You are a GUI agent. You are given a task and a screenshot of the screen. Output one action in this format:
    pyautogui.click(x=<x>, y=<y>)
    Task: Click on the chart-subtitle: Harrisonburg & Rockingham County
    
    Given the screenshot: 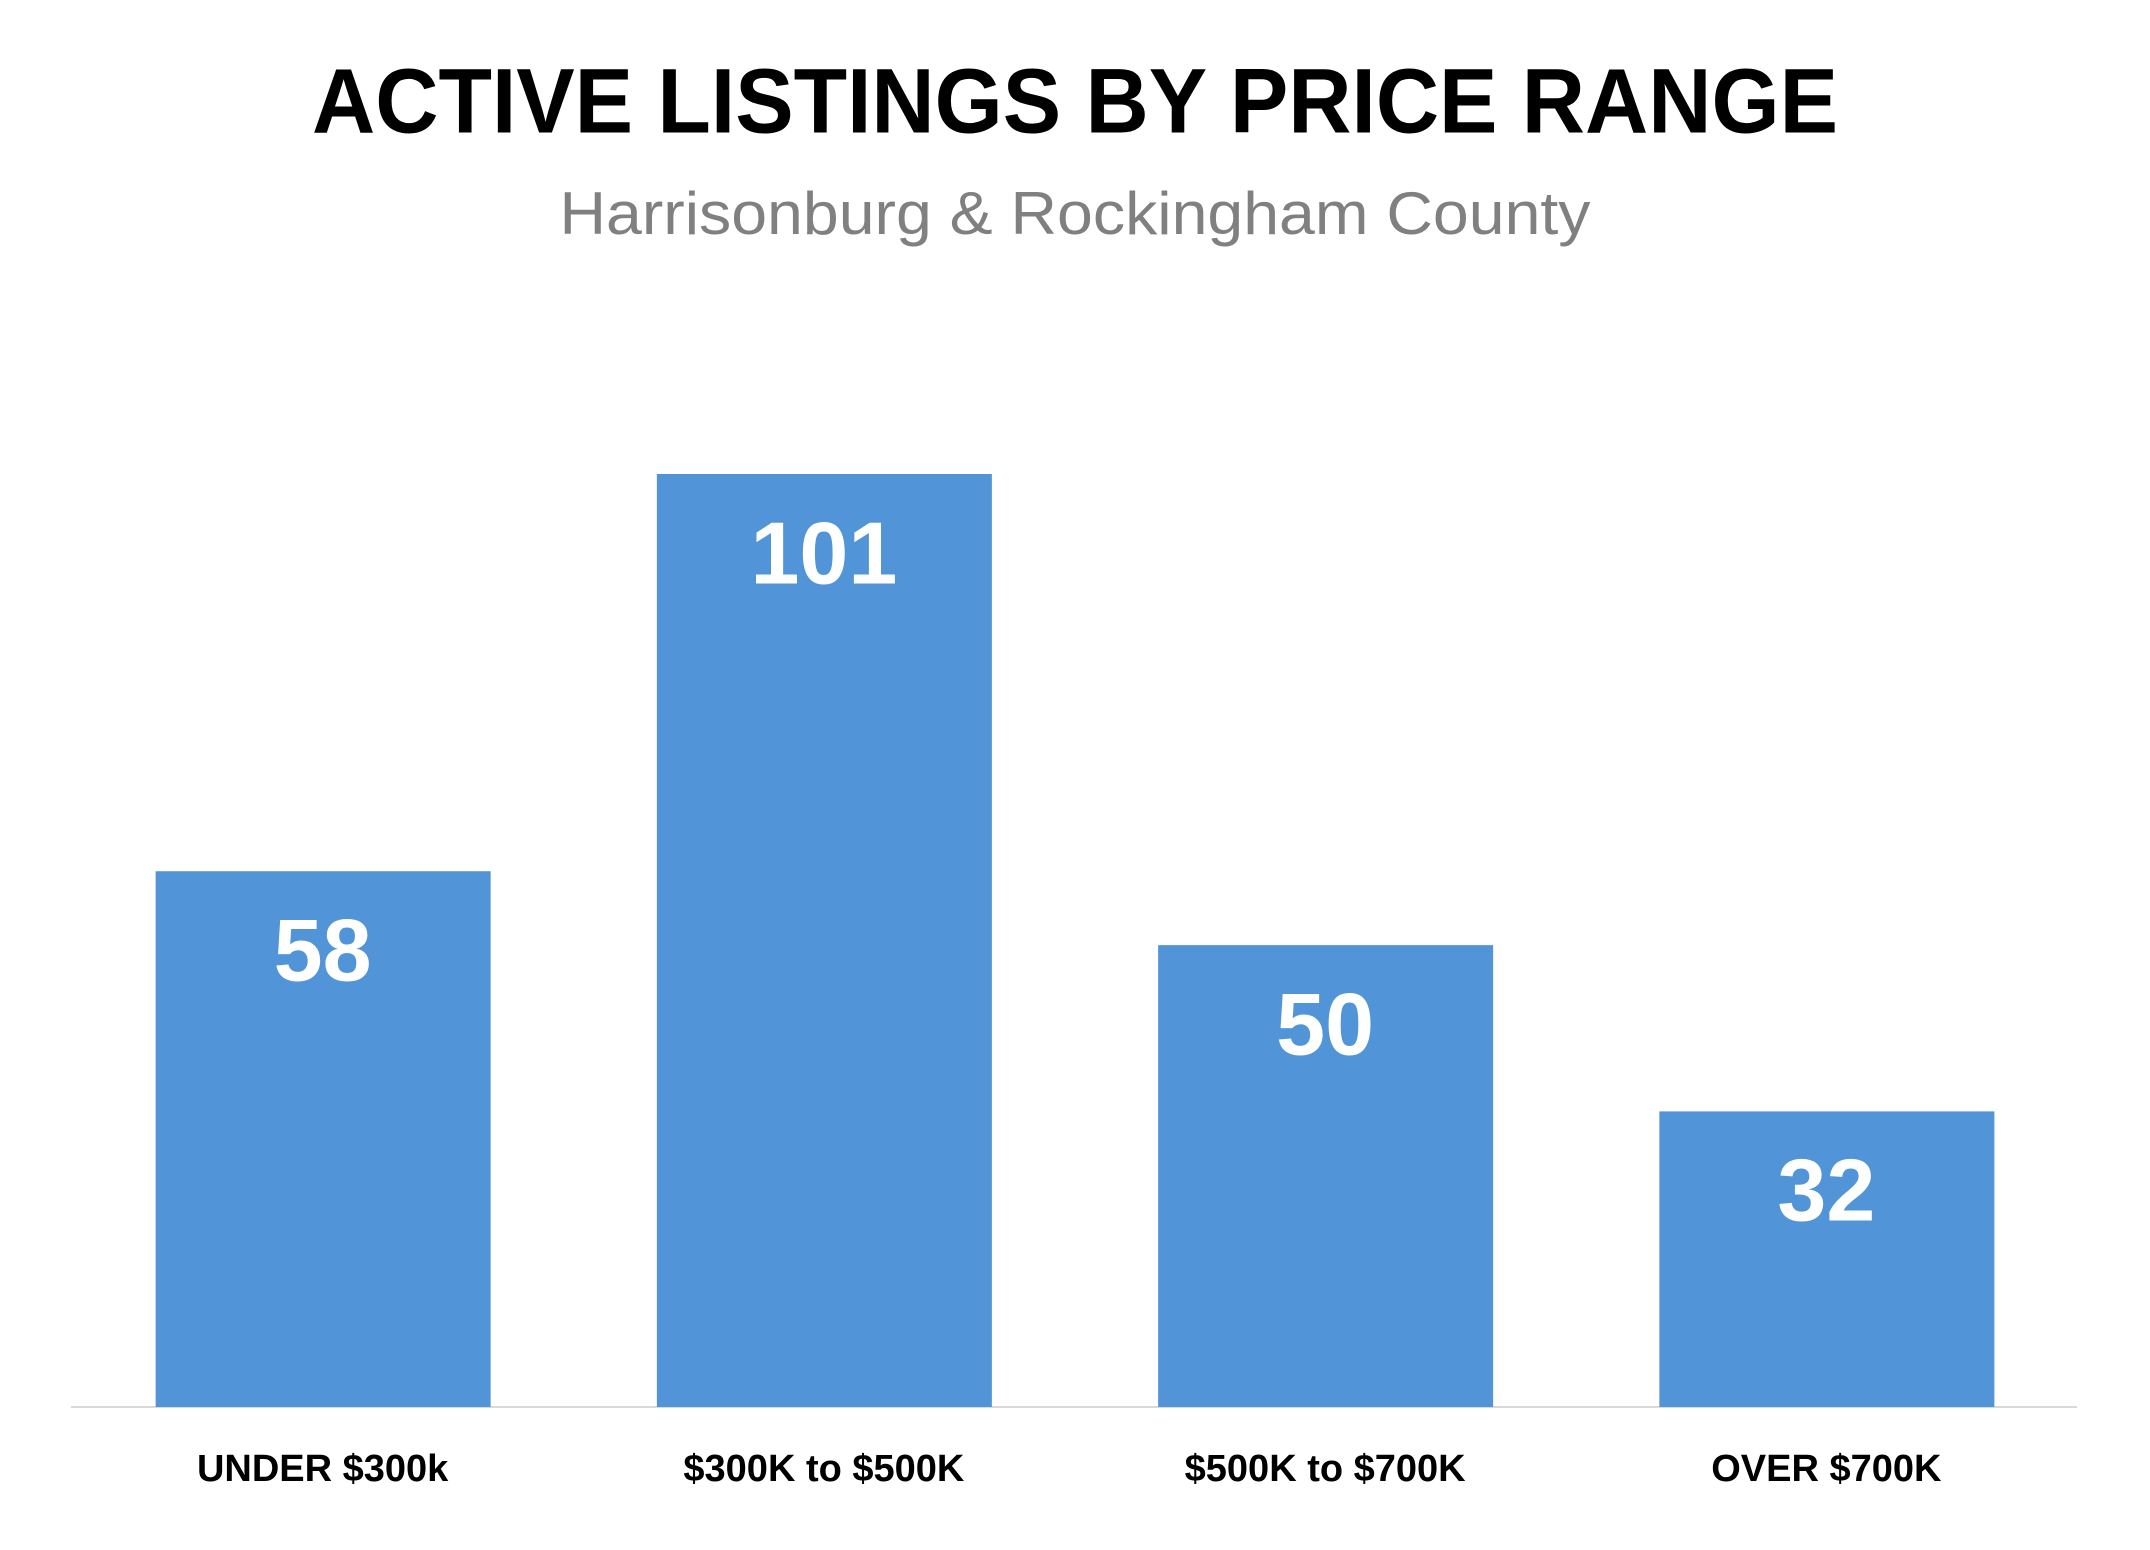 What is the action you would take?
    pyautogui.click(x=1075, y=213)
    